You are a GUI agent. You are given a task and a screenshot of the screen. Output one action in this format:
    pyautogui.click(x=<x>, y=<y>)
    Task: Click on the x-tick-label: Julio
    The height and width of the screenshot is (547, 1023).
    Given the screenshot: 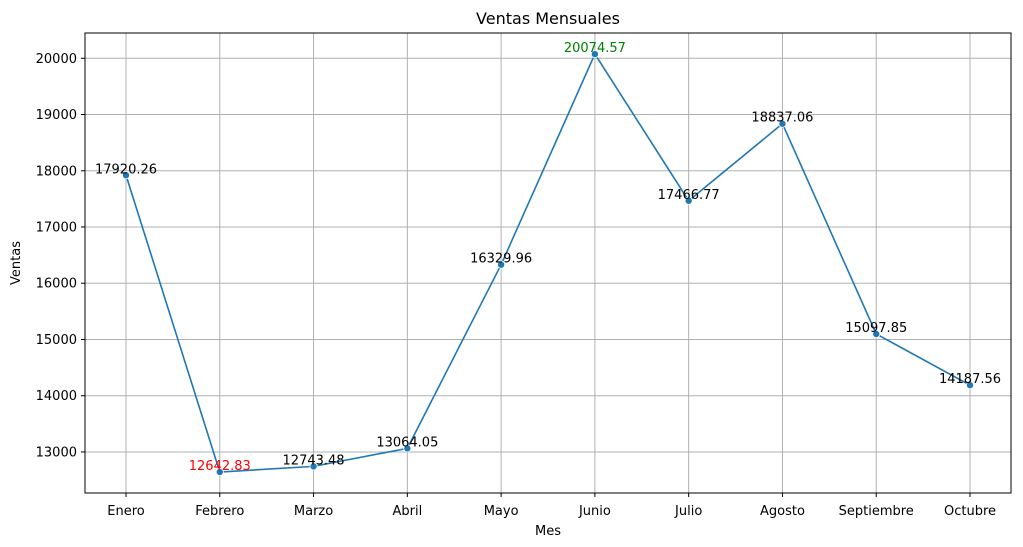 What is the action you would take?
    pyautogui.click(x=688, y=511)
    